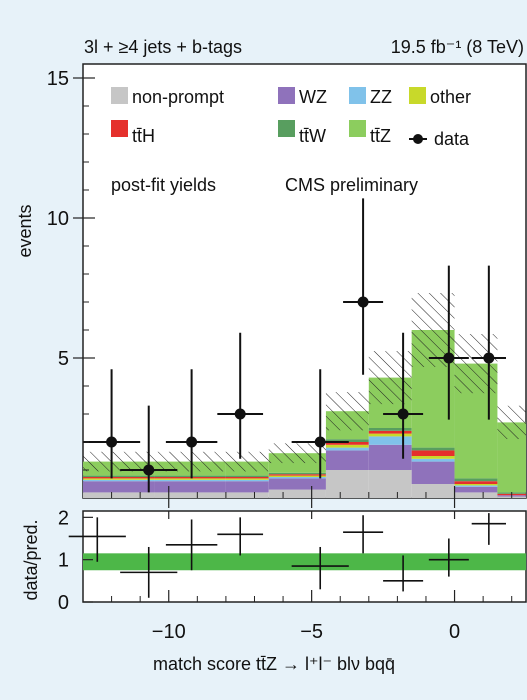  I want to click on y-tick-label-2: 15, so click(58, 79).